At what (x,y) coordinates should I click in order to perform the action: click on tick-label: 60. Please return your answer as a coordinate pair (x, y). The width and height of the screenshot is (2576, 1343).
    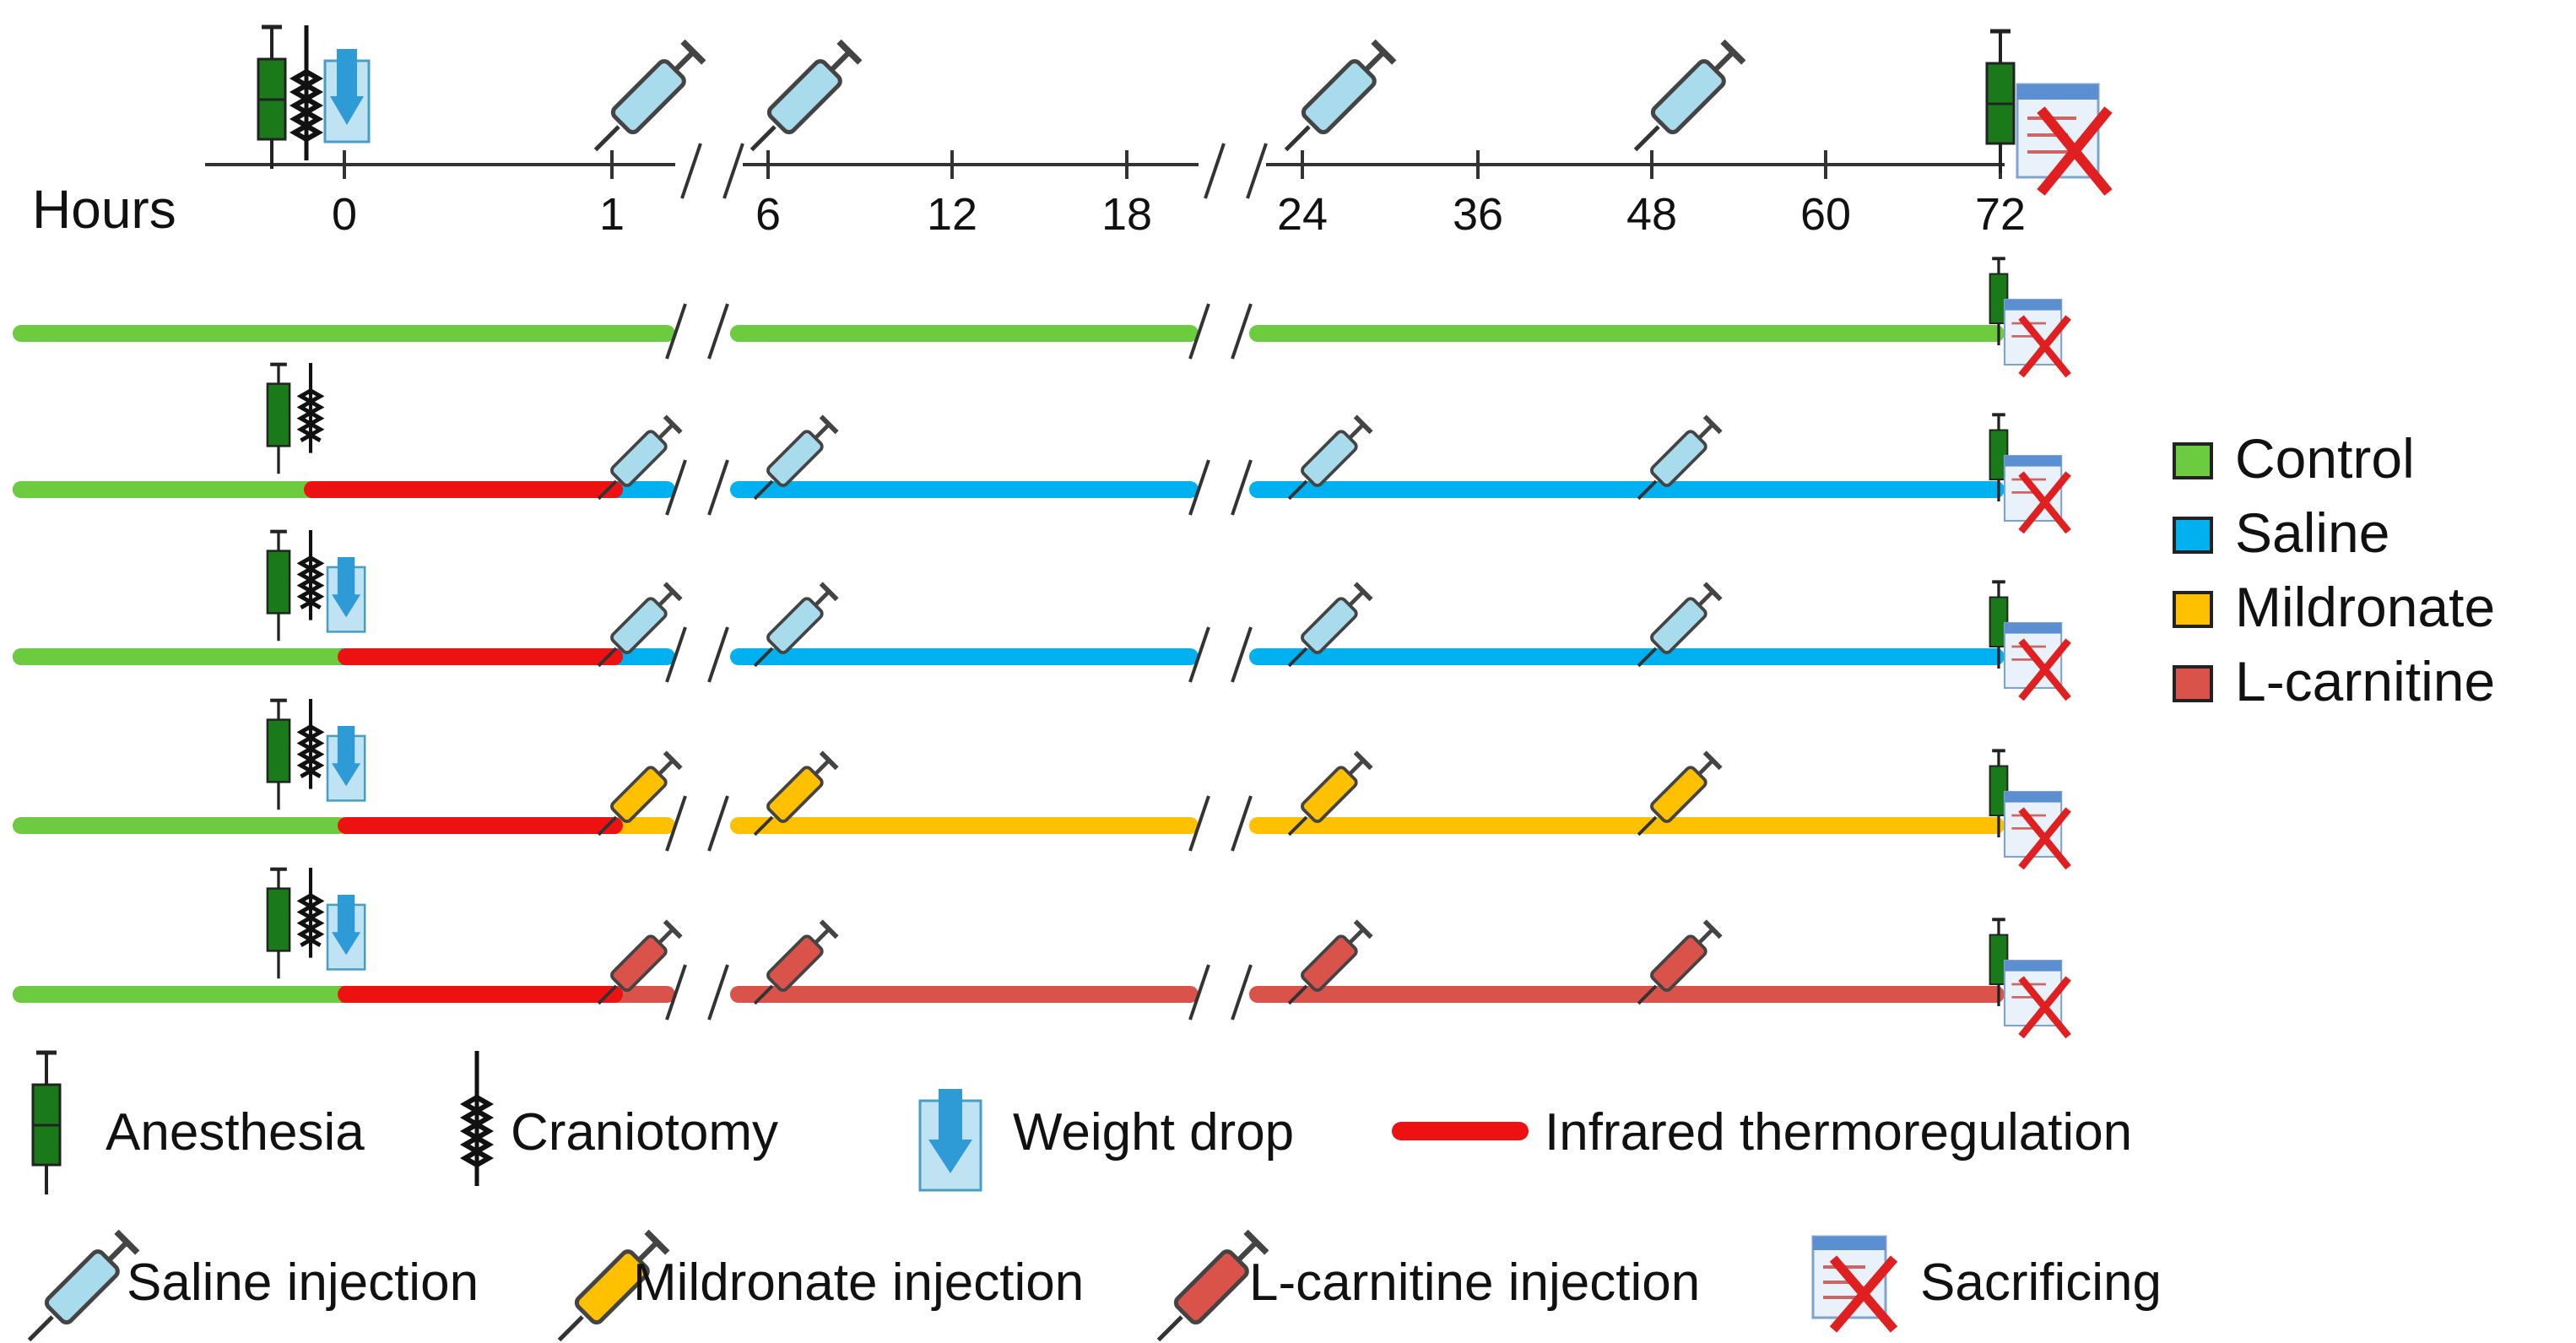
    Looking at the image, I should click on (1825, 214).